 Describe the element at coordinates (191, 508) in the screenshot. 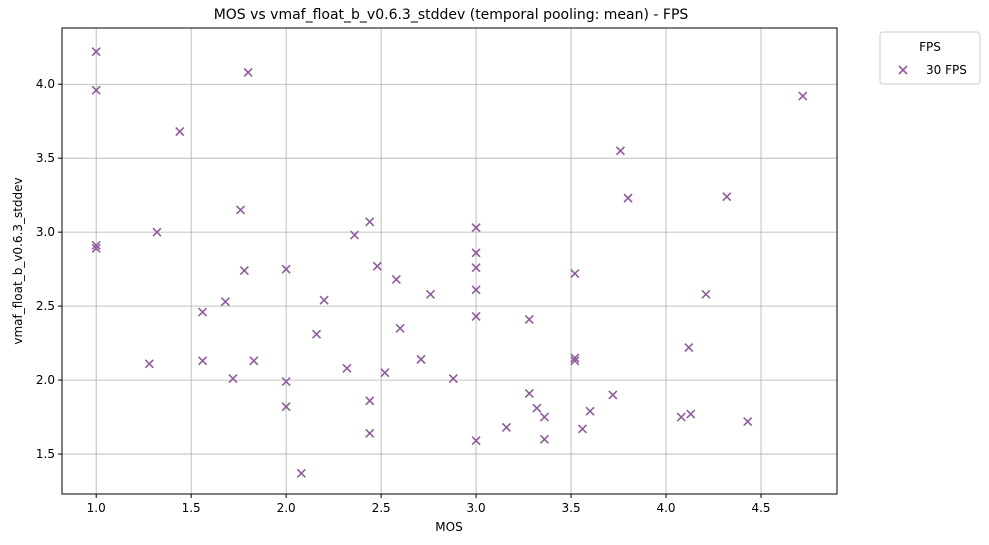

I see `x-tick-label: 1.5` at that location.